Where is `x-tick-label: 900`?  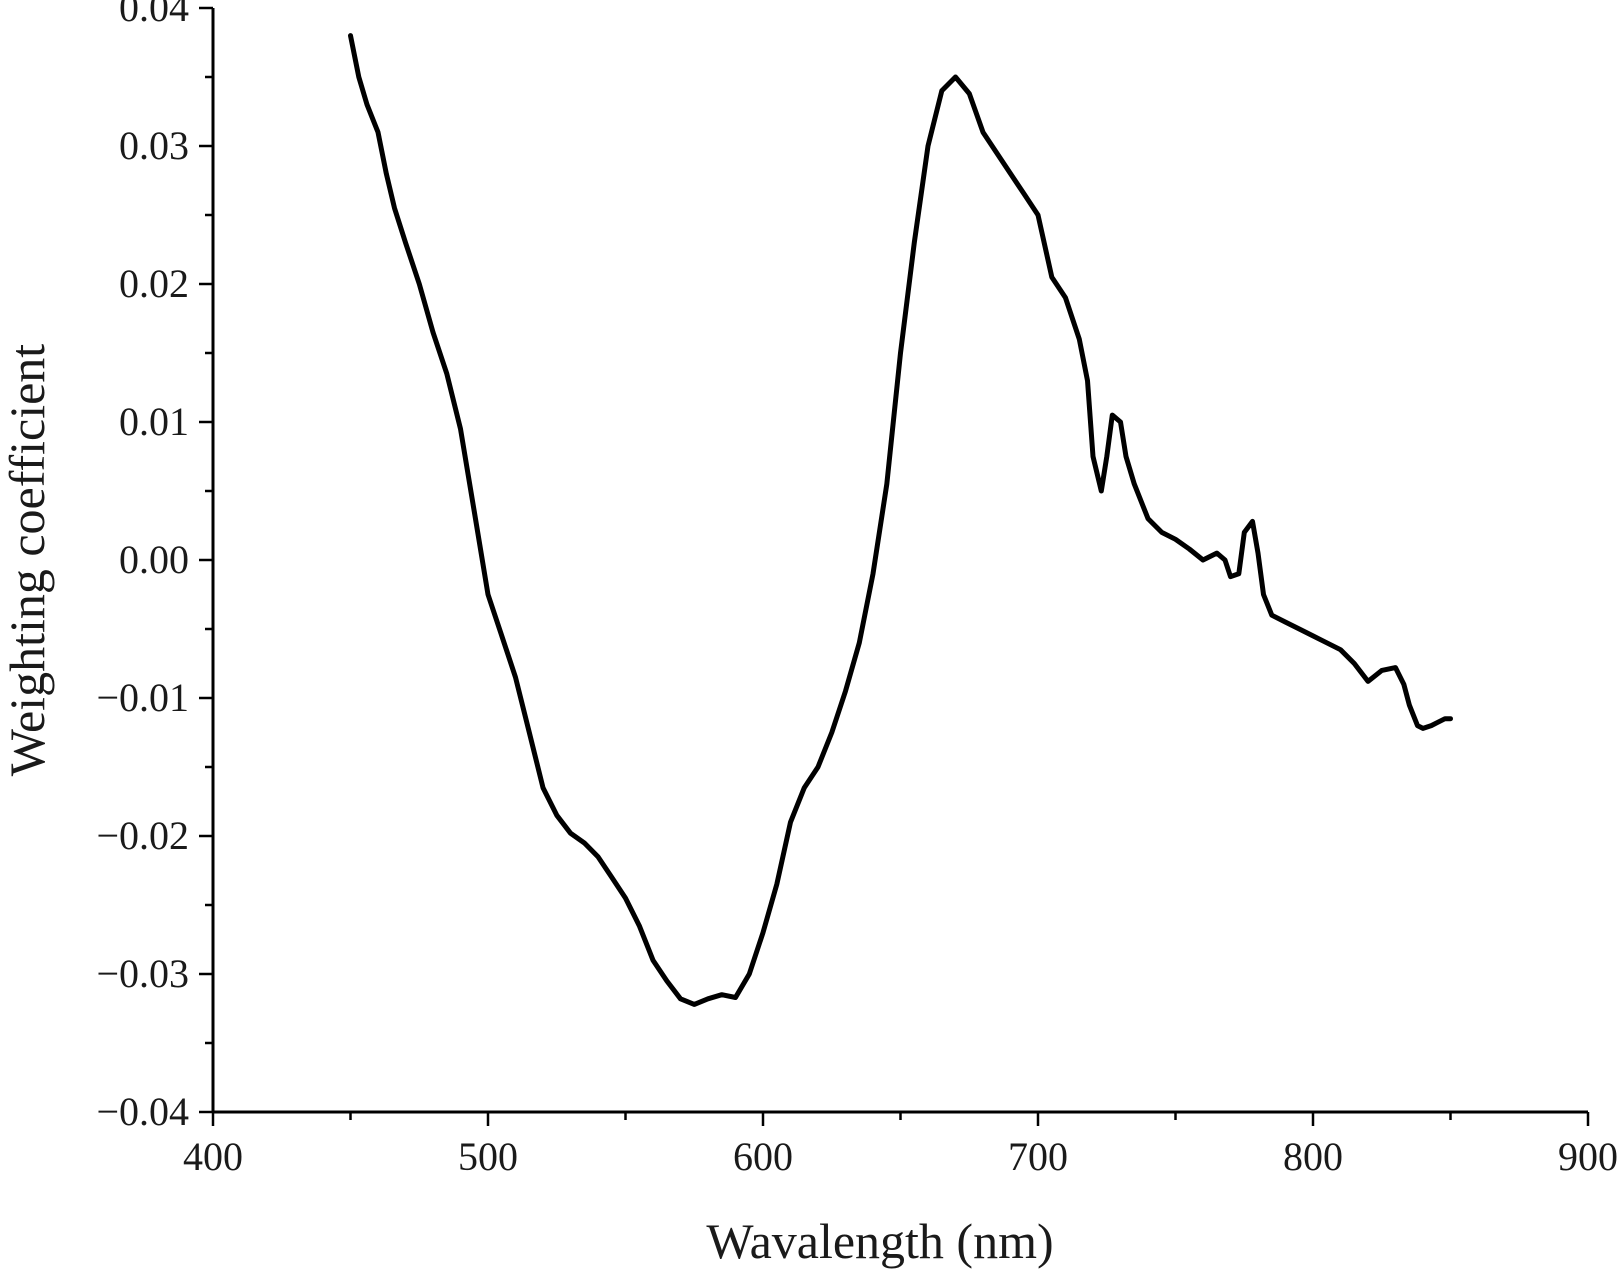
x-tick-label: 900 is located at coordinates (1588, 1156).